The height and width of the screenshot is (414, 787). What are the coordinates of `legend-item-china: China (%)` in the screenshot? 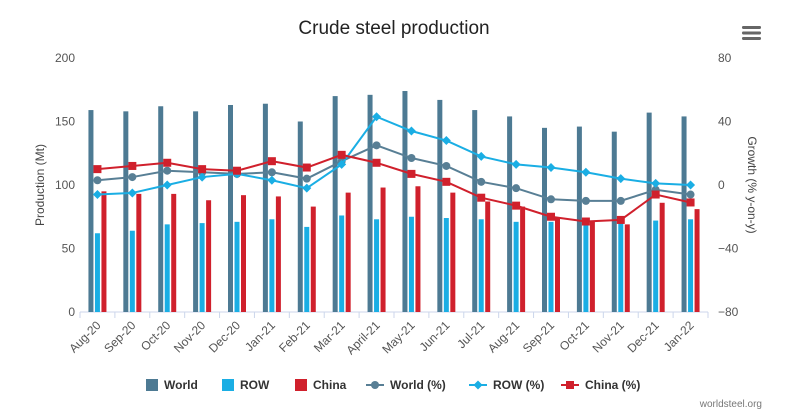 It's located at (600, 385).